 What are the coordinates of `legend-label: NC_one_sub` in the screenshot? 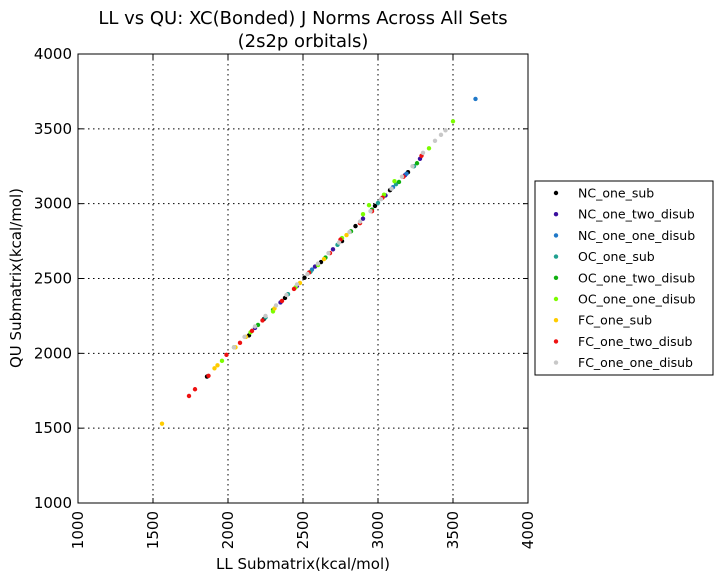 It's located at (616, 193).